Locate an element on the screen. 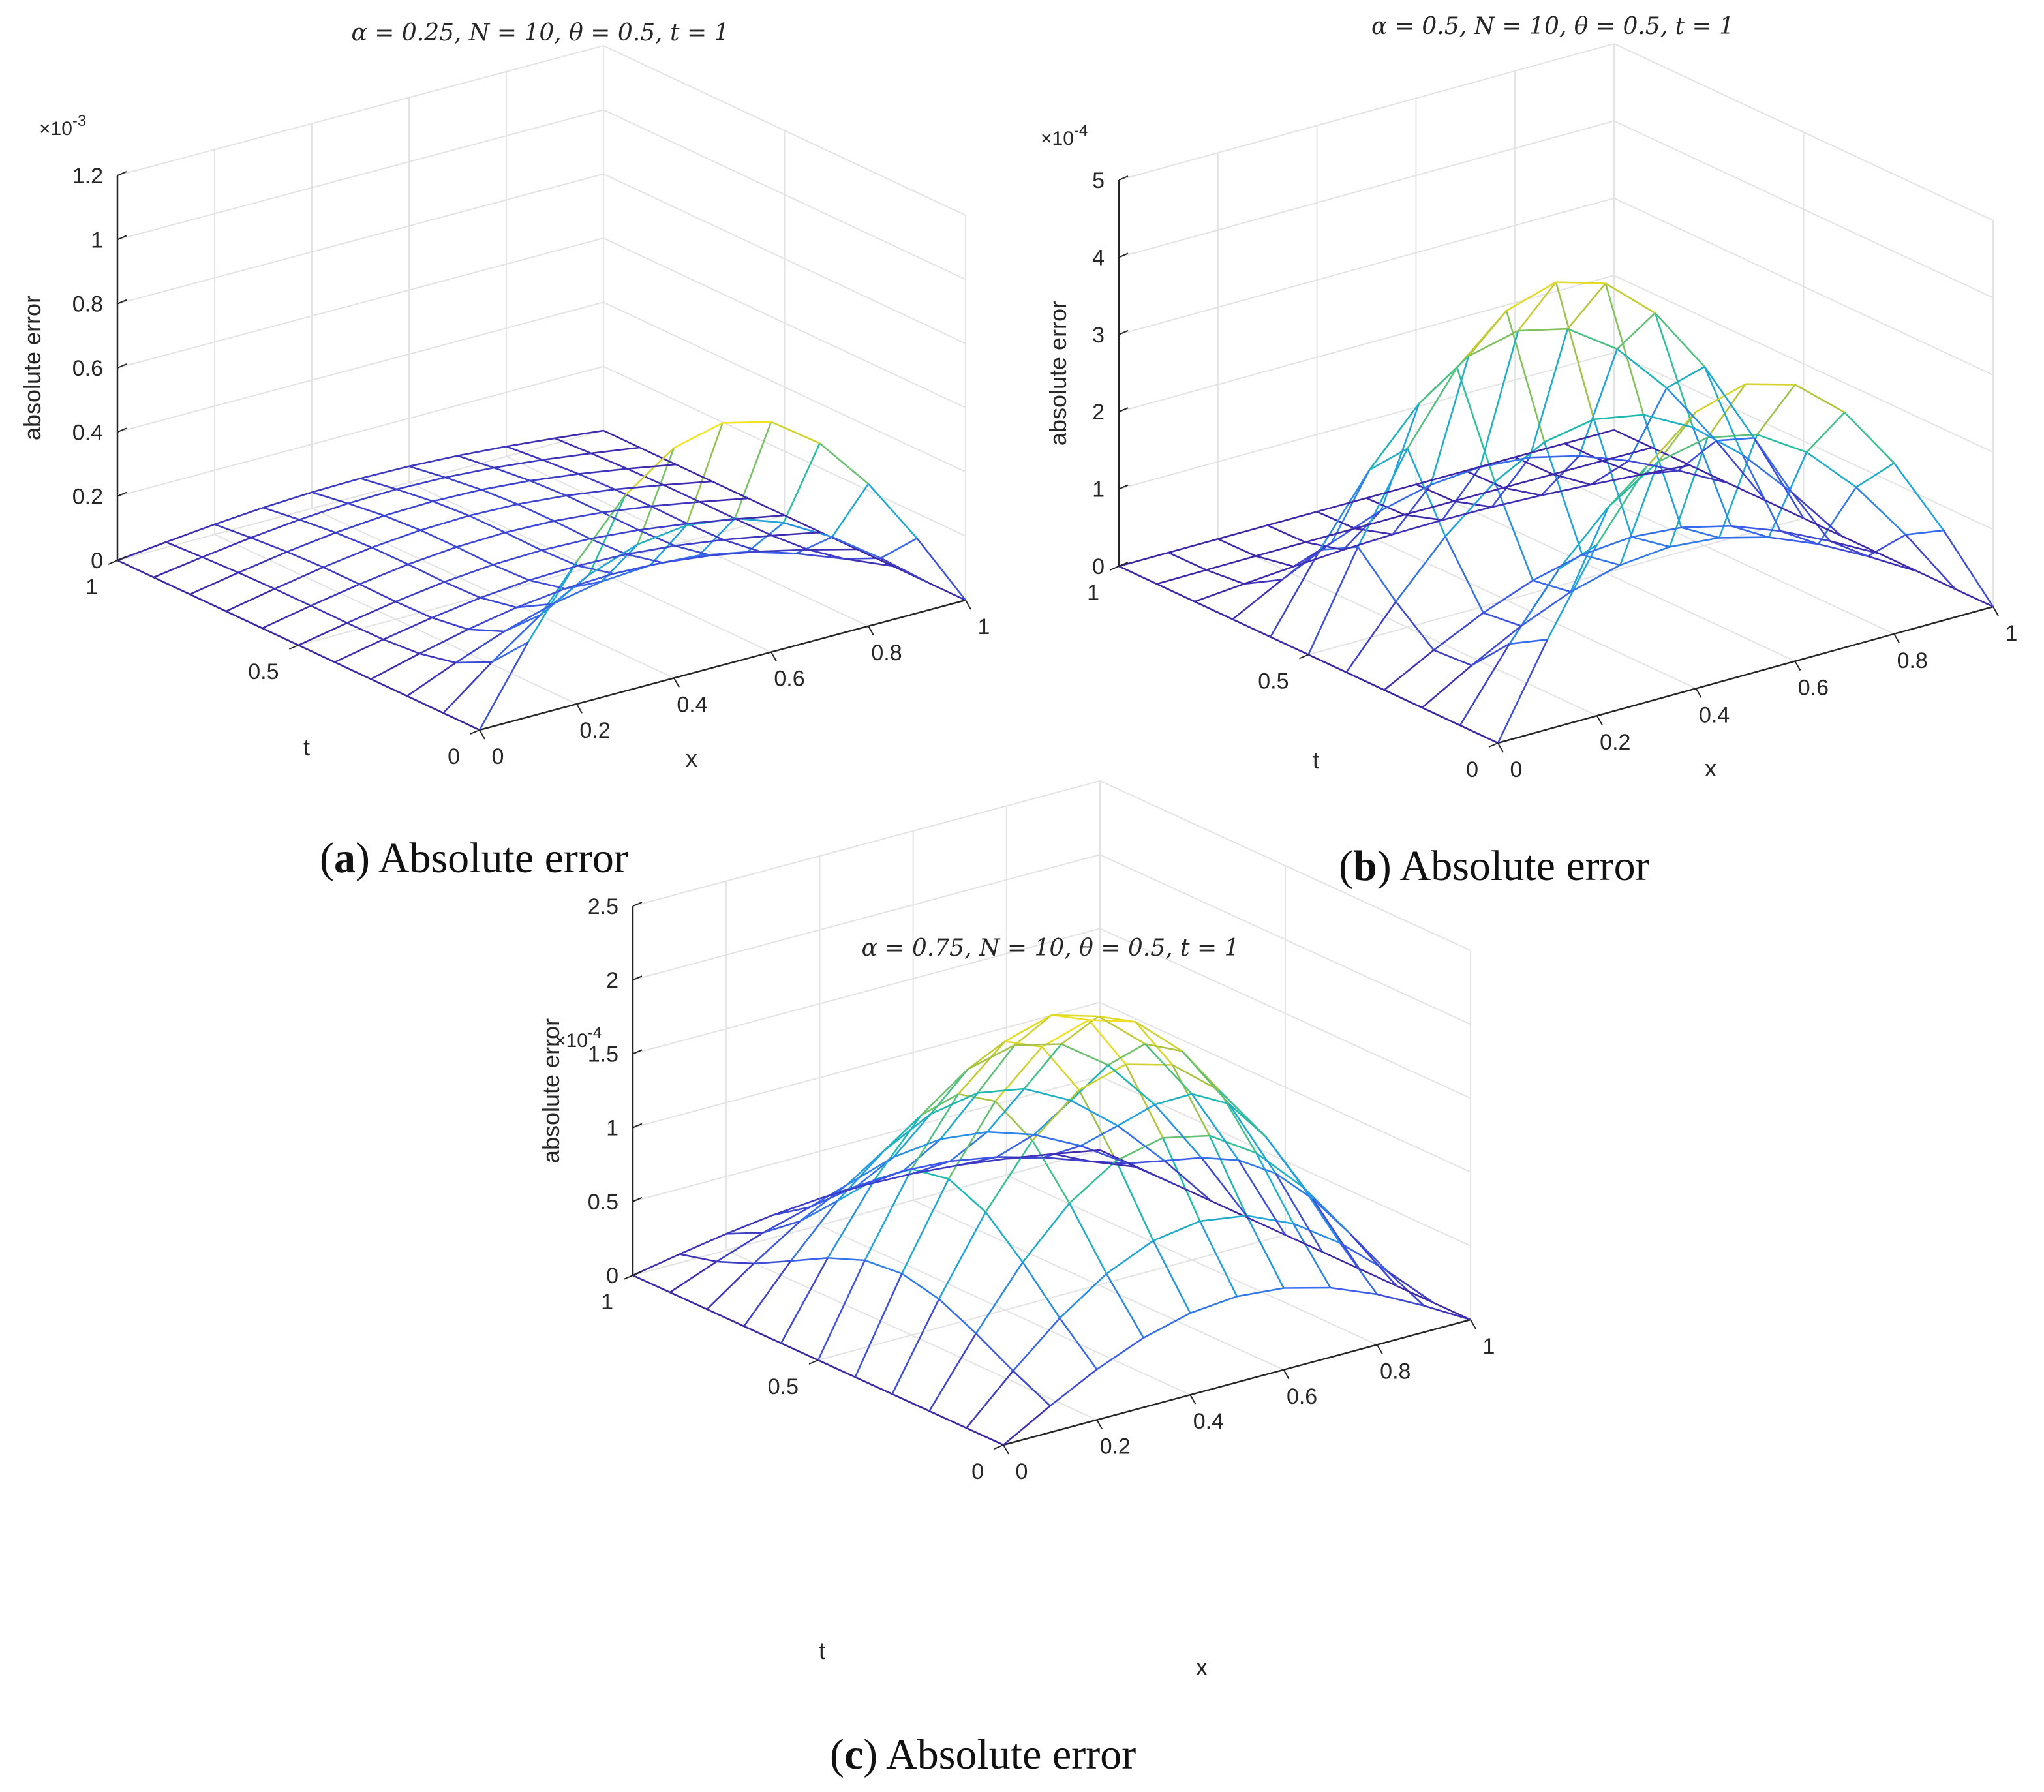 This screenshot has width=2044, height=1792. x-tick-label: 0.4 is located at coordinates (692, 704).